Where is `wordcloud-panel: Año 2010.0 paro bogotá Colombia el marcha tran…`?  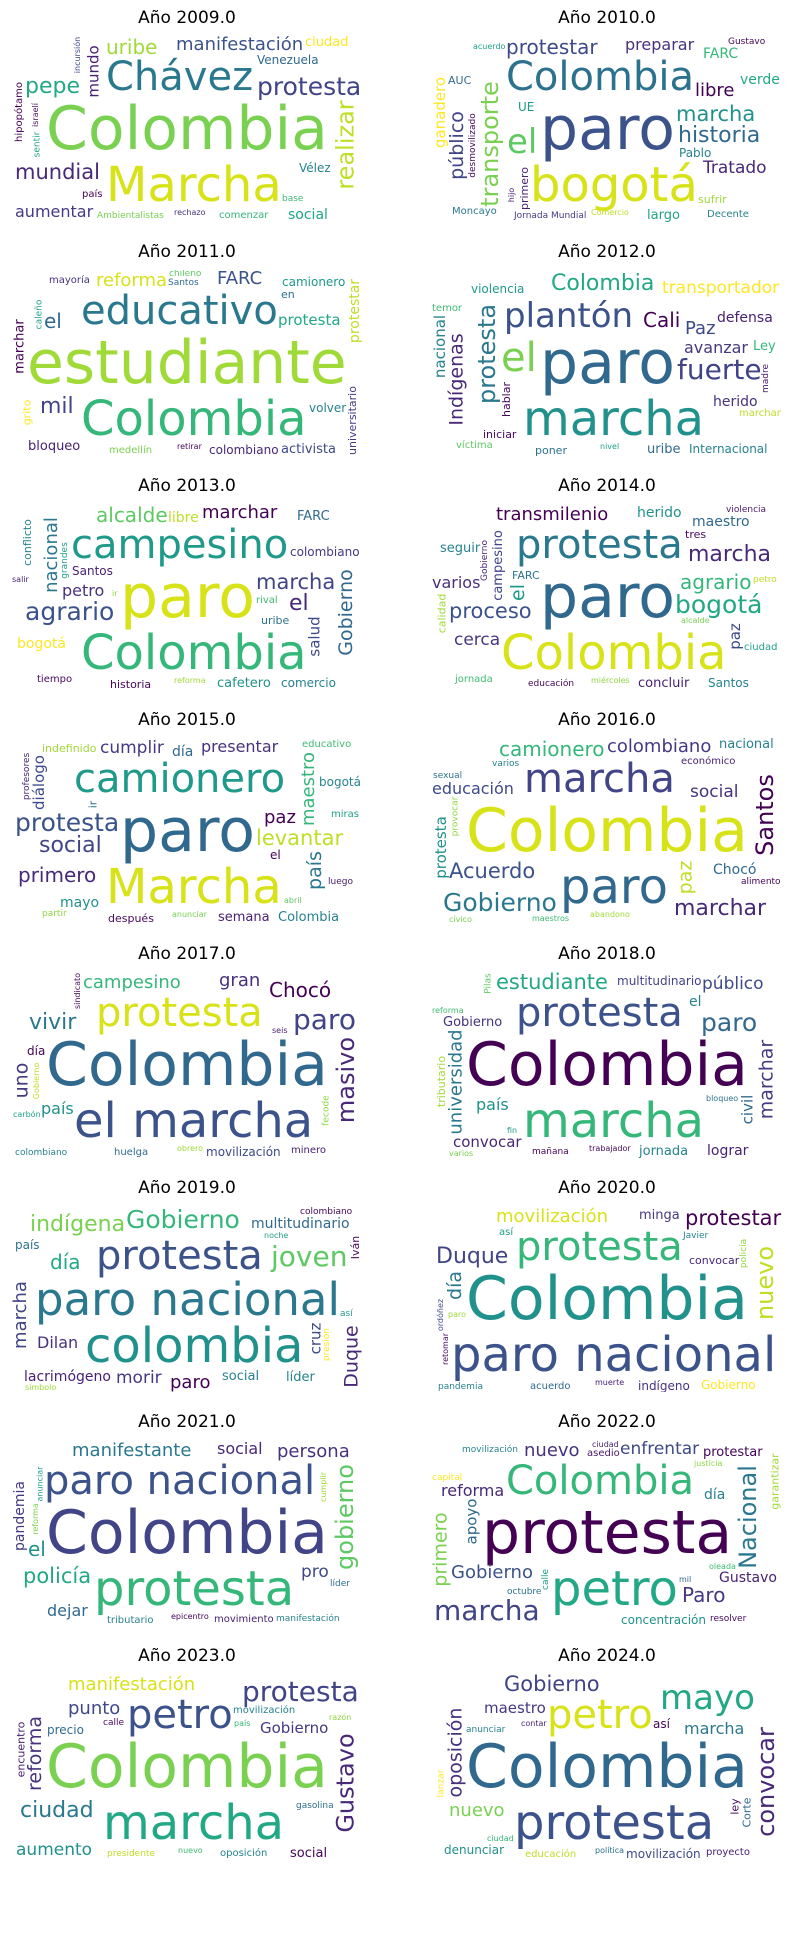 wordcloud-panel: Año 2010.0 paro bogotá Colombia el marcha tran… is located at coordinates (607, 115).